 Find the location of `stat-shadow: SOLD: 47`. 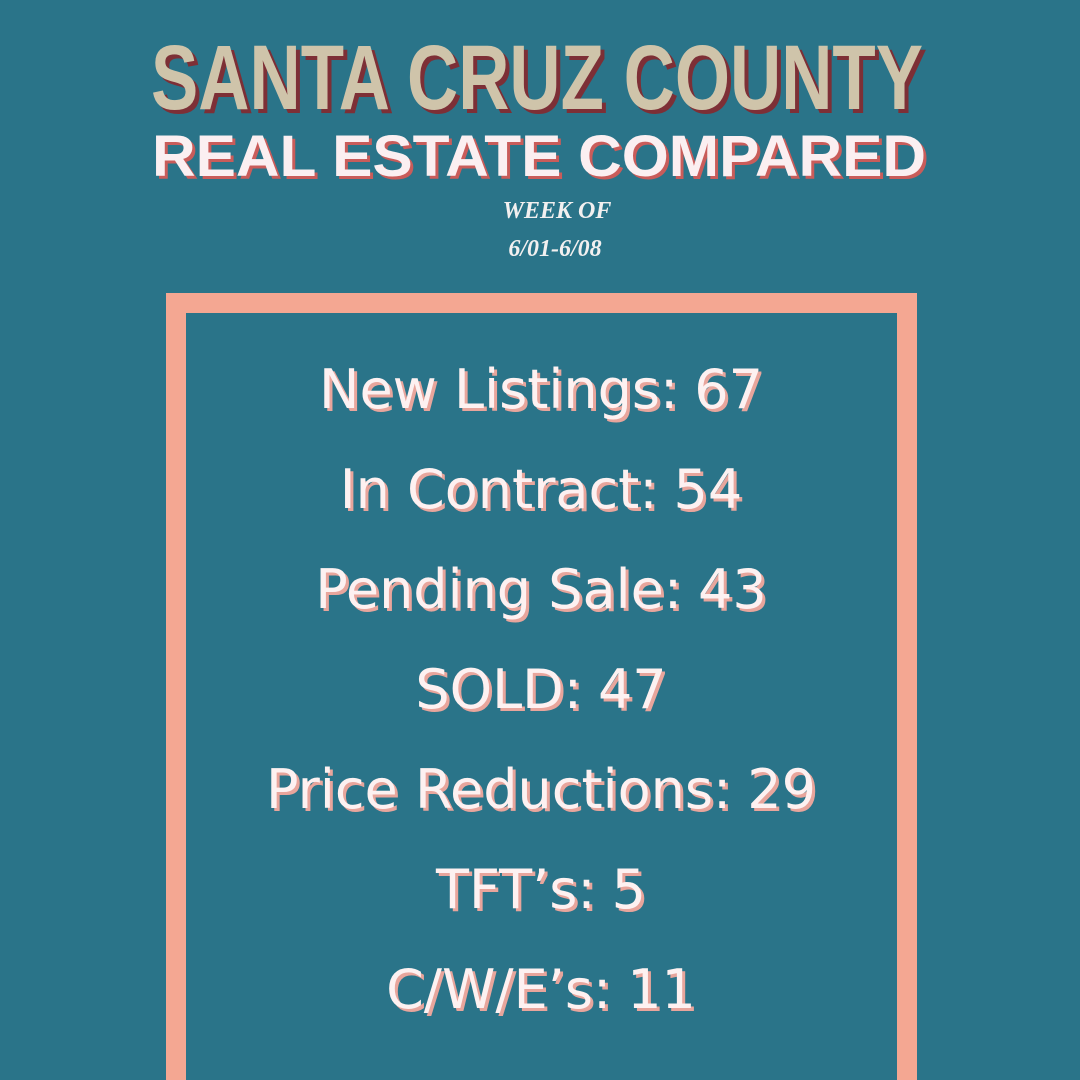

stat-shadow: SOLD: 47 is located at coordinates (543, 692).